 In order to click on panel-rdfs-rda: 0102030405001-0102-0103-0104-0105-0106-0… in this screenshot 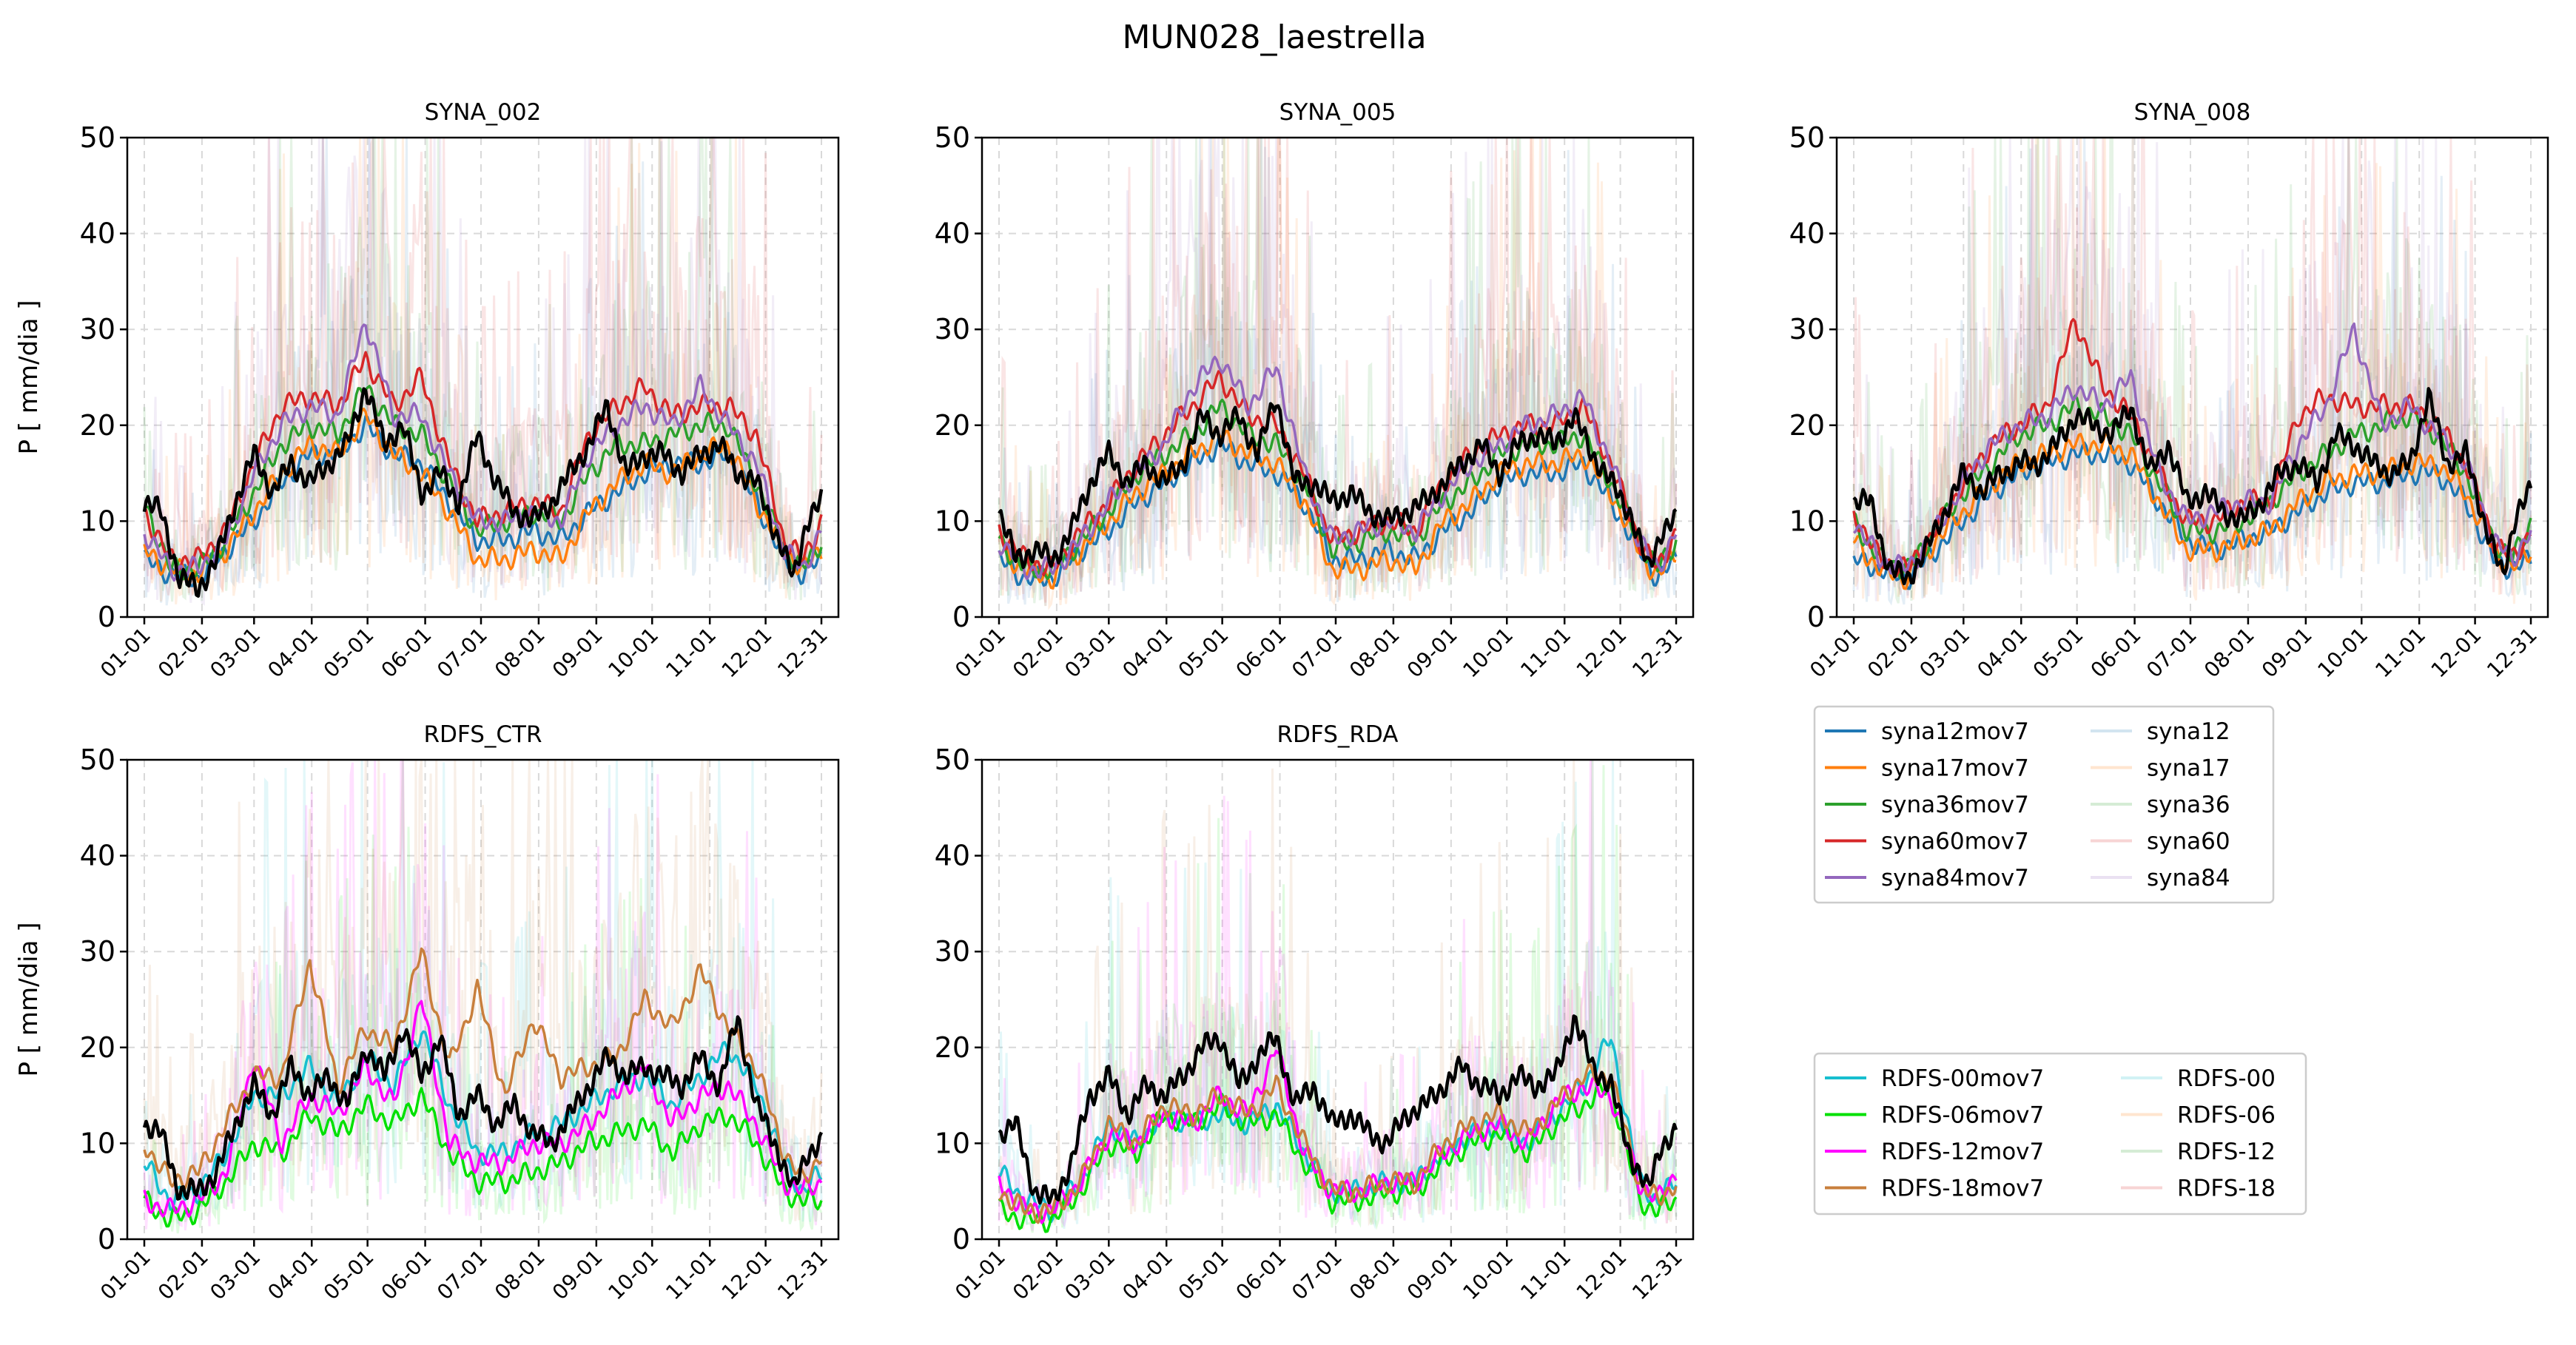, I will do `click(1315, 1013)`.